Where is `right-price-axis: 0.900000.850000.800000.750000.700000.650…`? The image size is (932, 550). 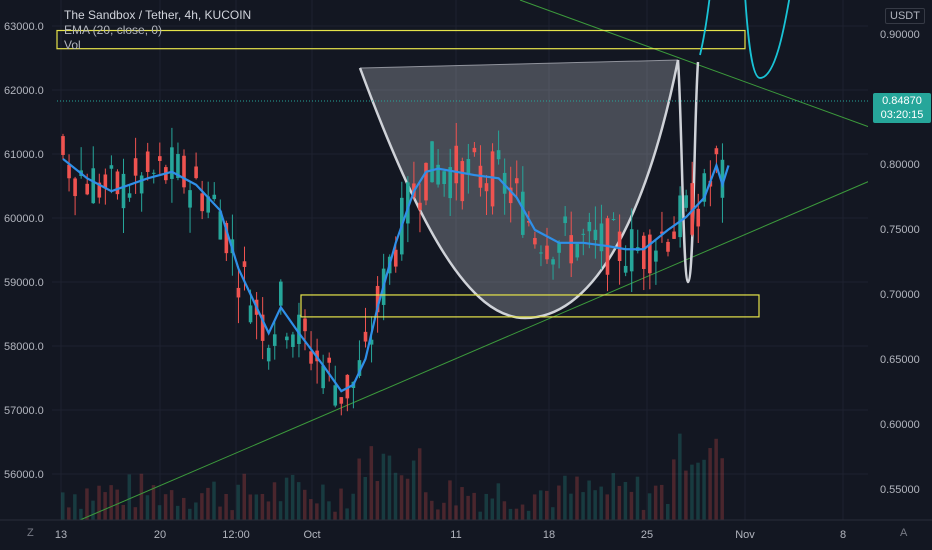
right-price-axis: 0.900000.850000.800000.750000.700000.650… is located at coordinates (900, 260).